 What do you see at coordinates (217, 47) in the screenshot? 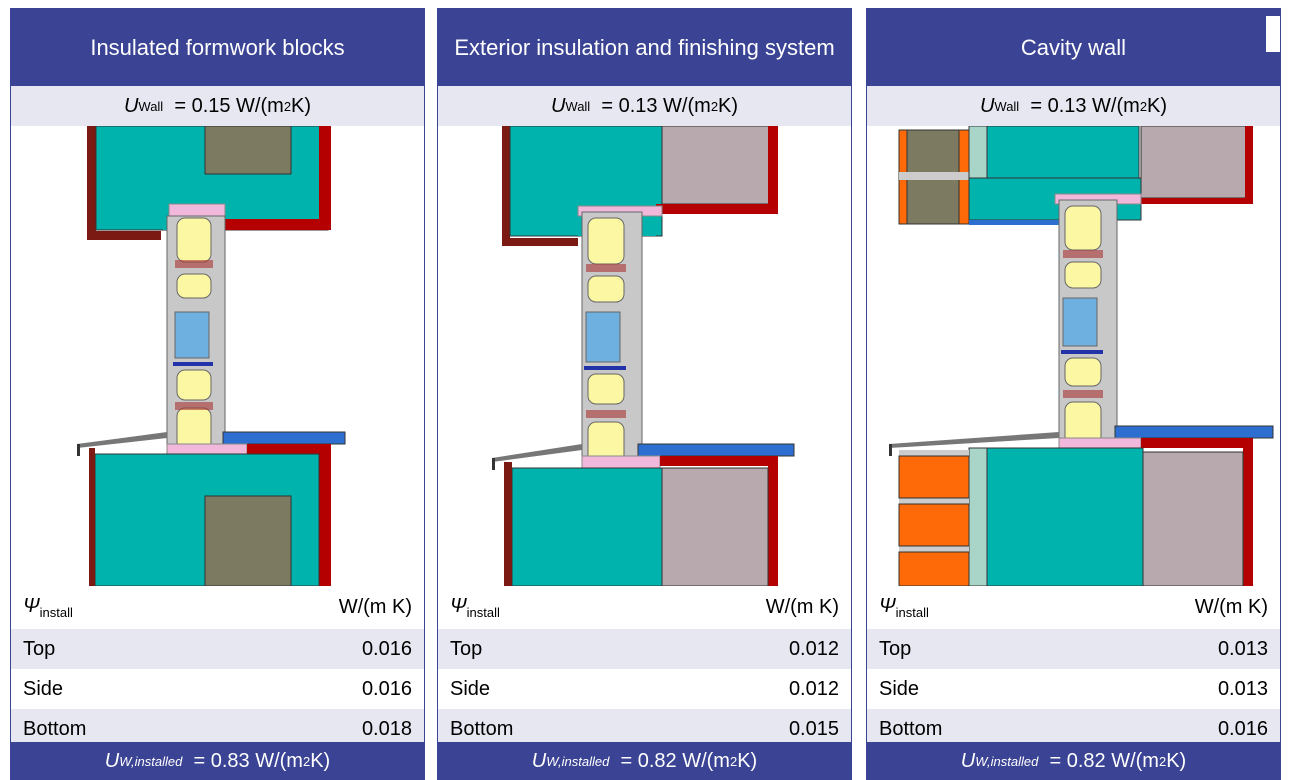
I see `panel-title: Insulated formwork blocks` at bounding box center [217, 47].